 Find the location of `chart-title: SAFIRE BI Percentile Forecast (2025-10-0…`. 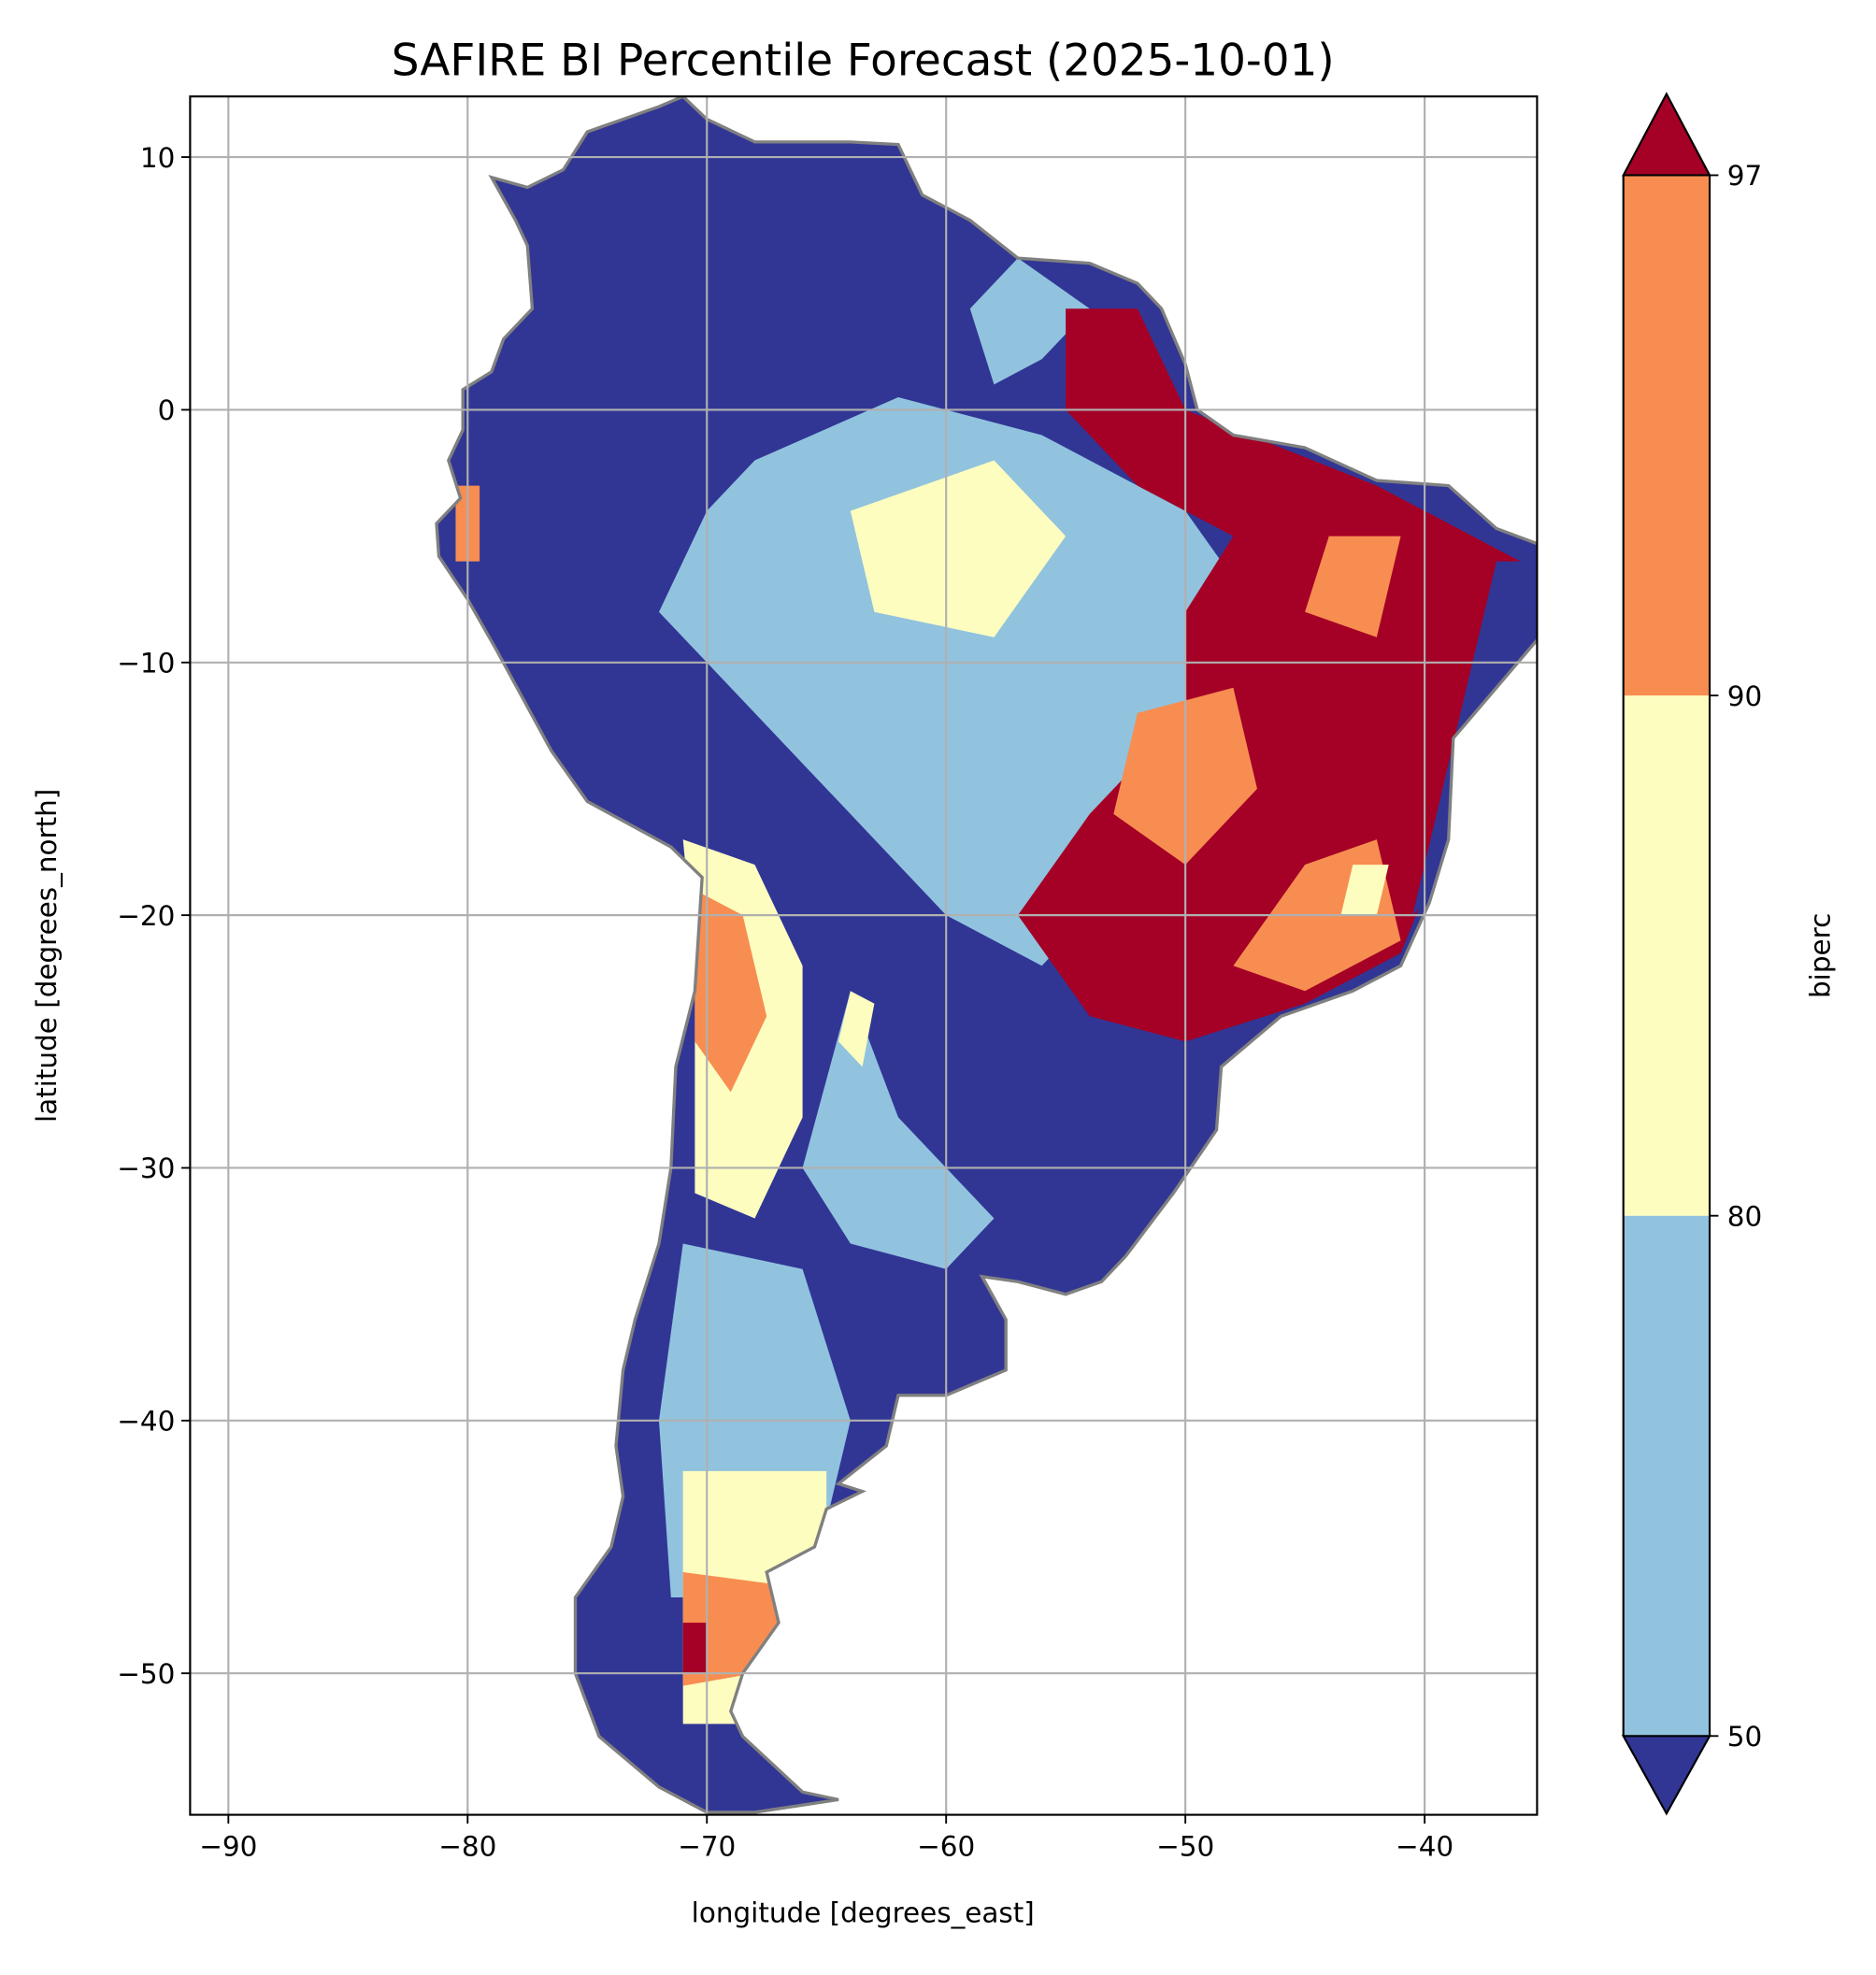

chart-title: SAFIRE BI Percentile Forecast (2025-10-0… is located at coordinates (863, 61).